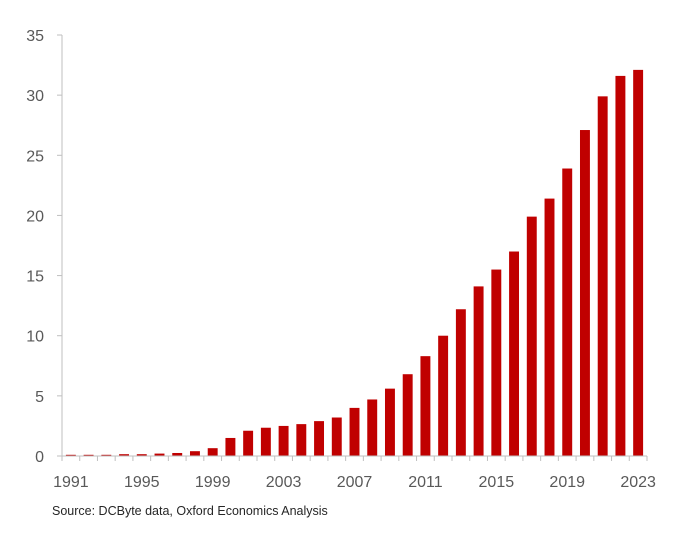 Image resolution: width=681 pixels, height=539 pixels. I want to click on bar-2012, so click(443, 395).